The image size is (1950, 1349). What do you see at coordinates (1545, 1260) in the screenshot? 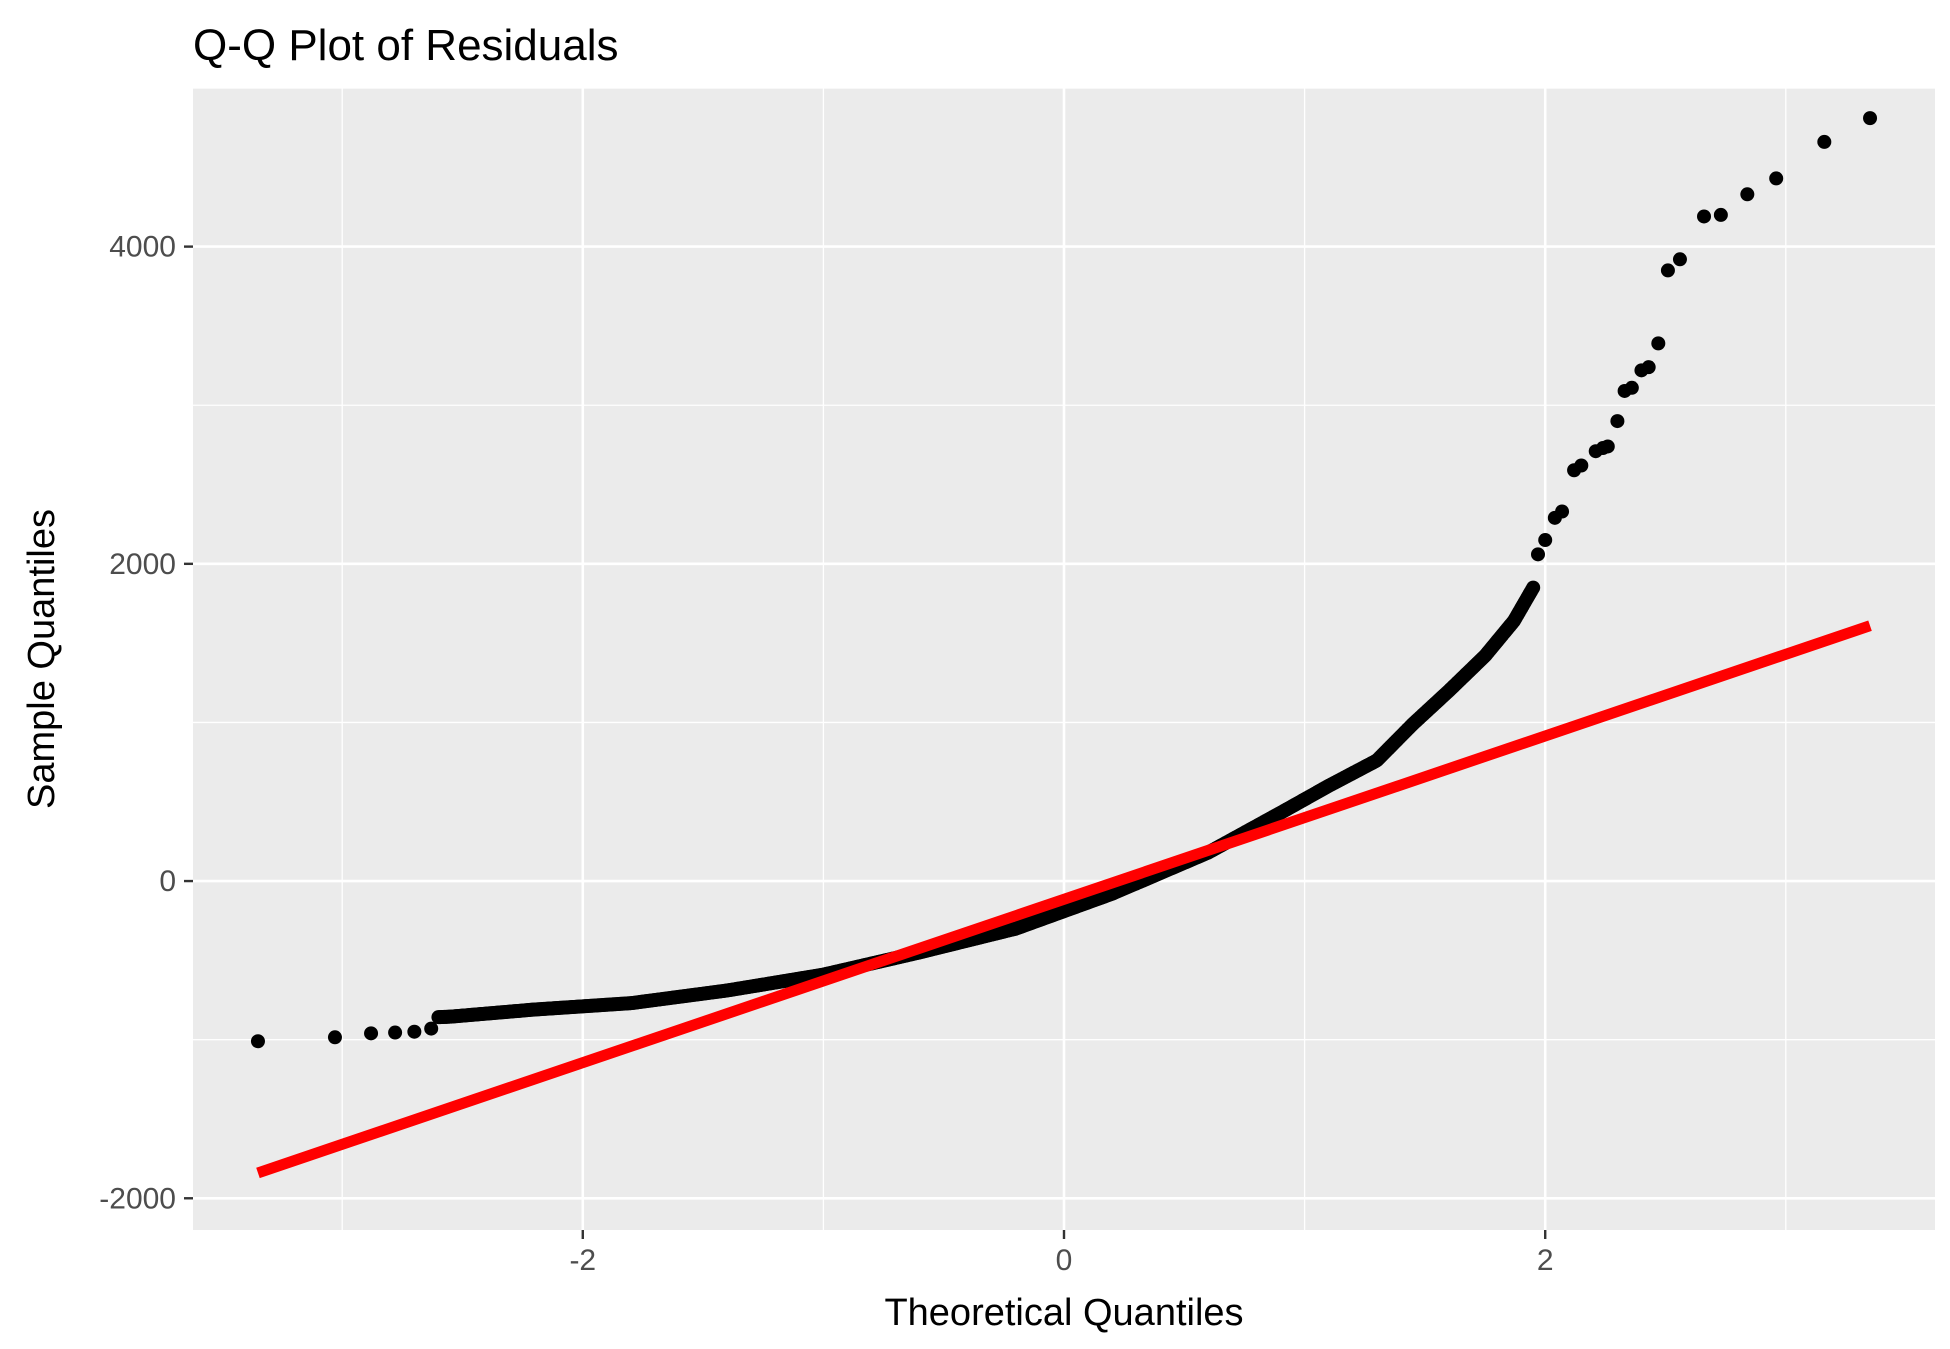
I see `x-tick-label: 2` at bounding box center [1545, 1260].